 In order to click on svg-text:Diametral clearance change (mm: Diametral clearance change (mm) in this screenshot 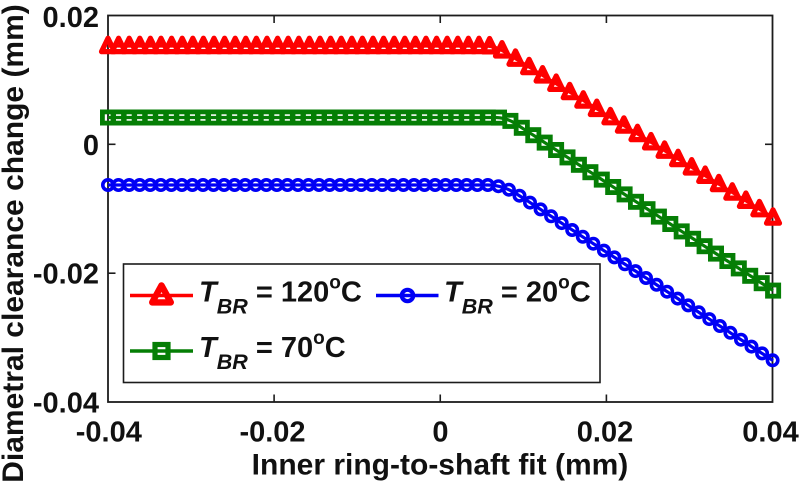, I will do `click(15, 243)`.